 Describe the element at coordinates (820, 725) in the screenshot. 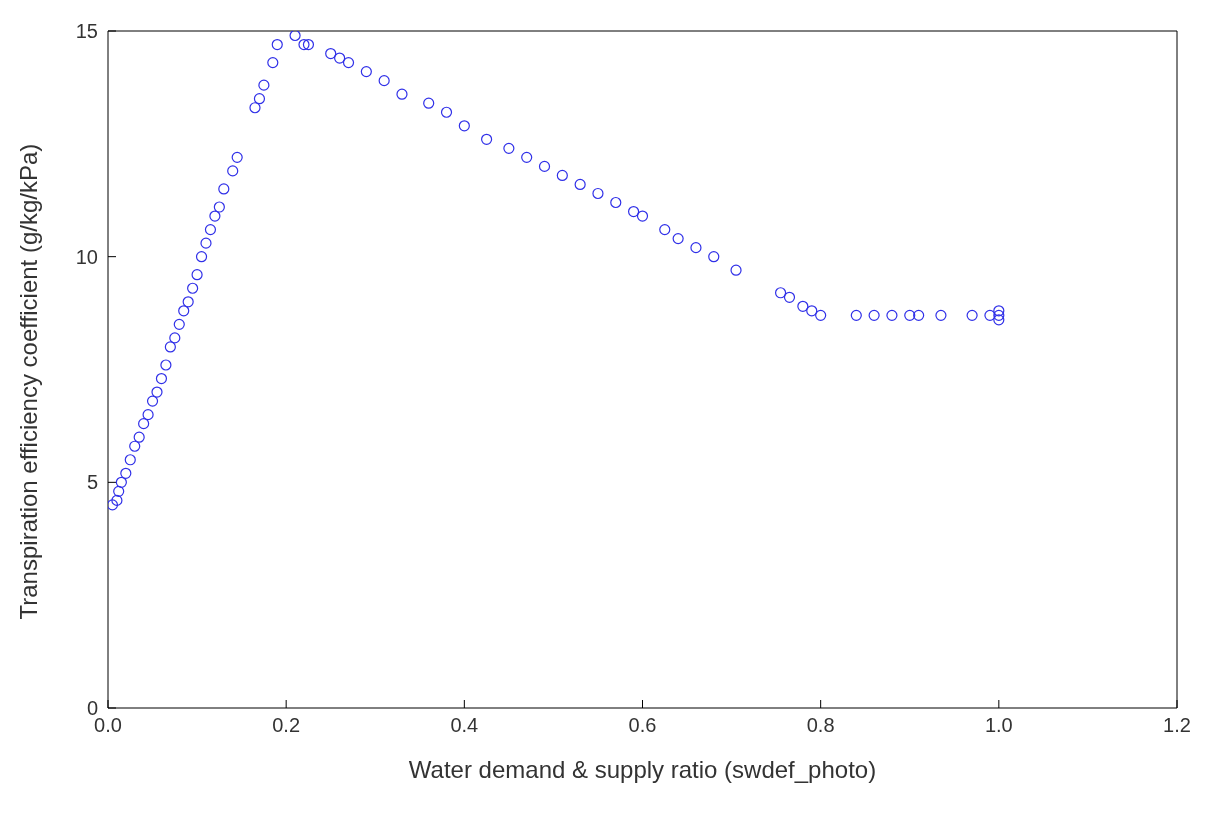

I see `x-tick-label: 0.8` at that location.